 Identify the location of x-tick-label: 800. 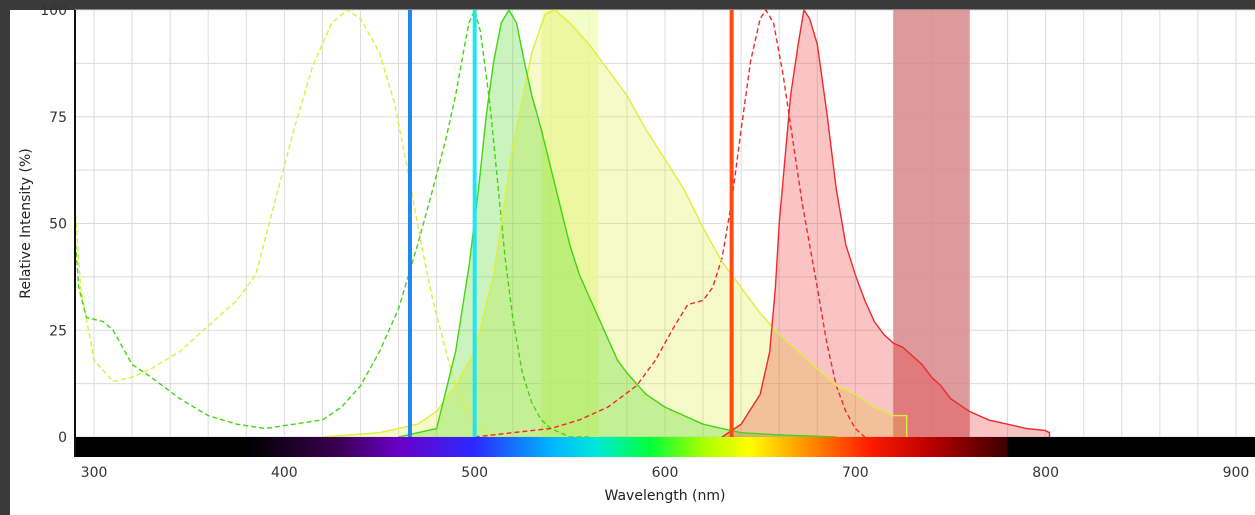
(1045, 473).